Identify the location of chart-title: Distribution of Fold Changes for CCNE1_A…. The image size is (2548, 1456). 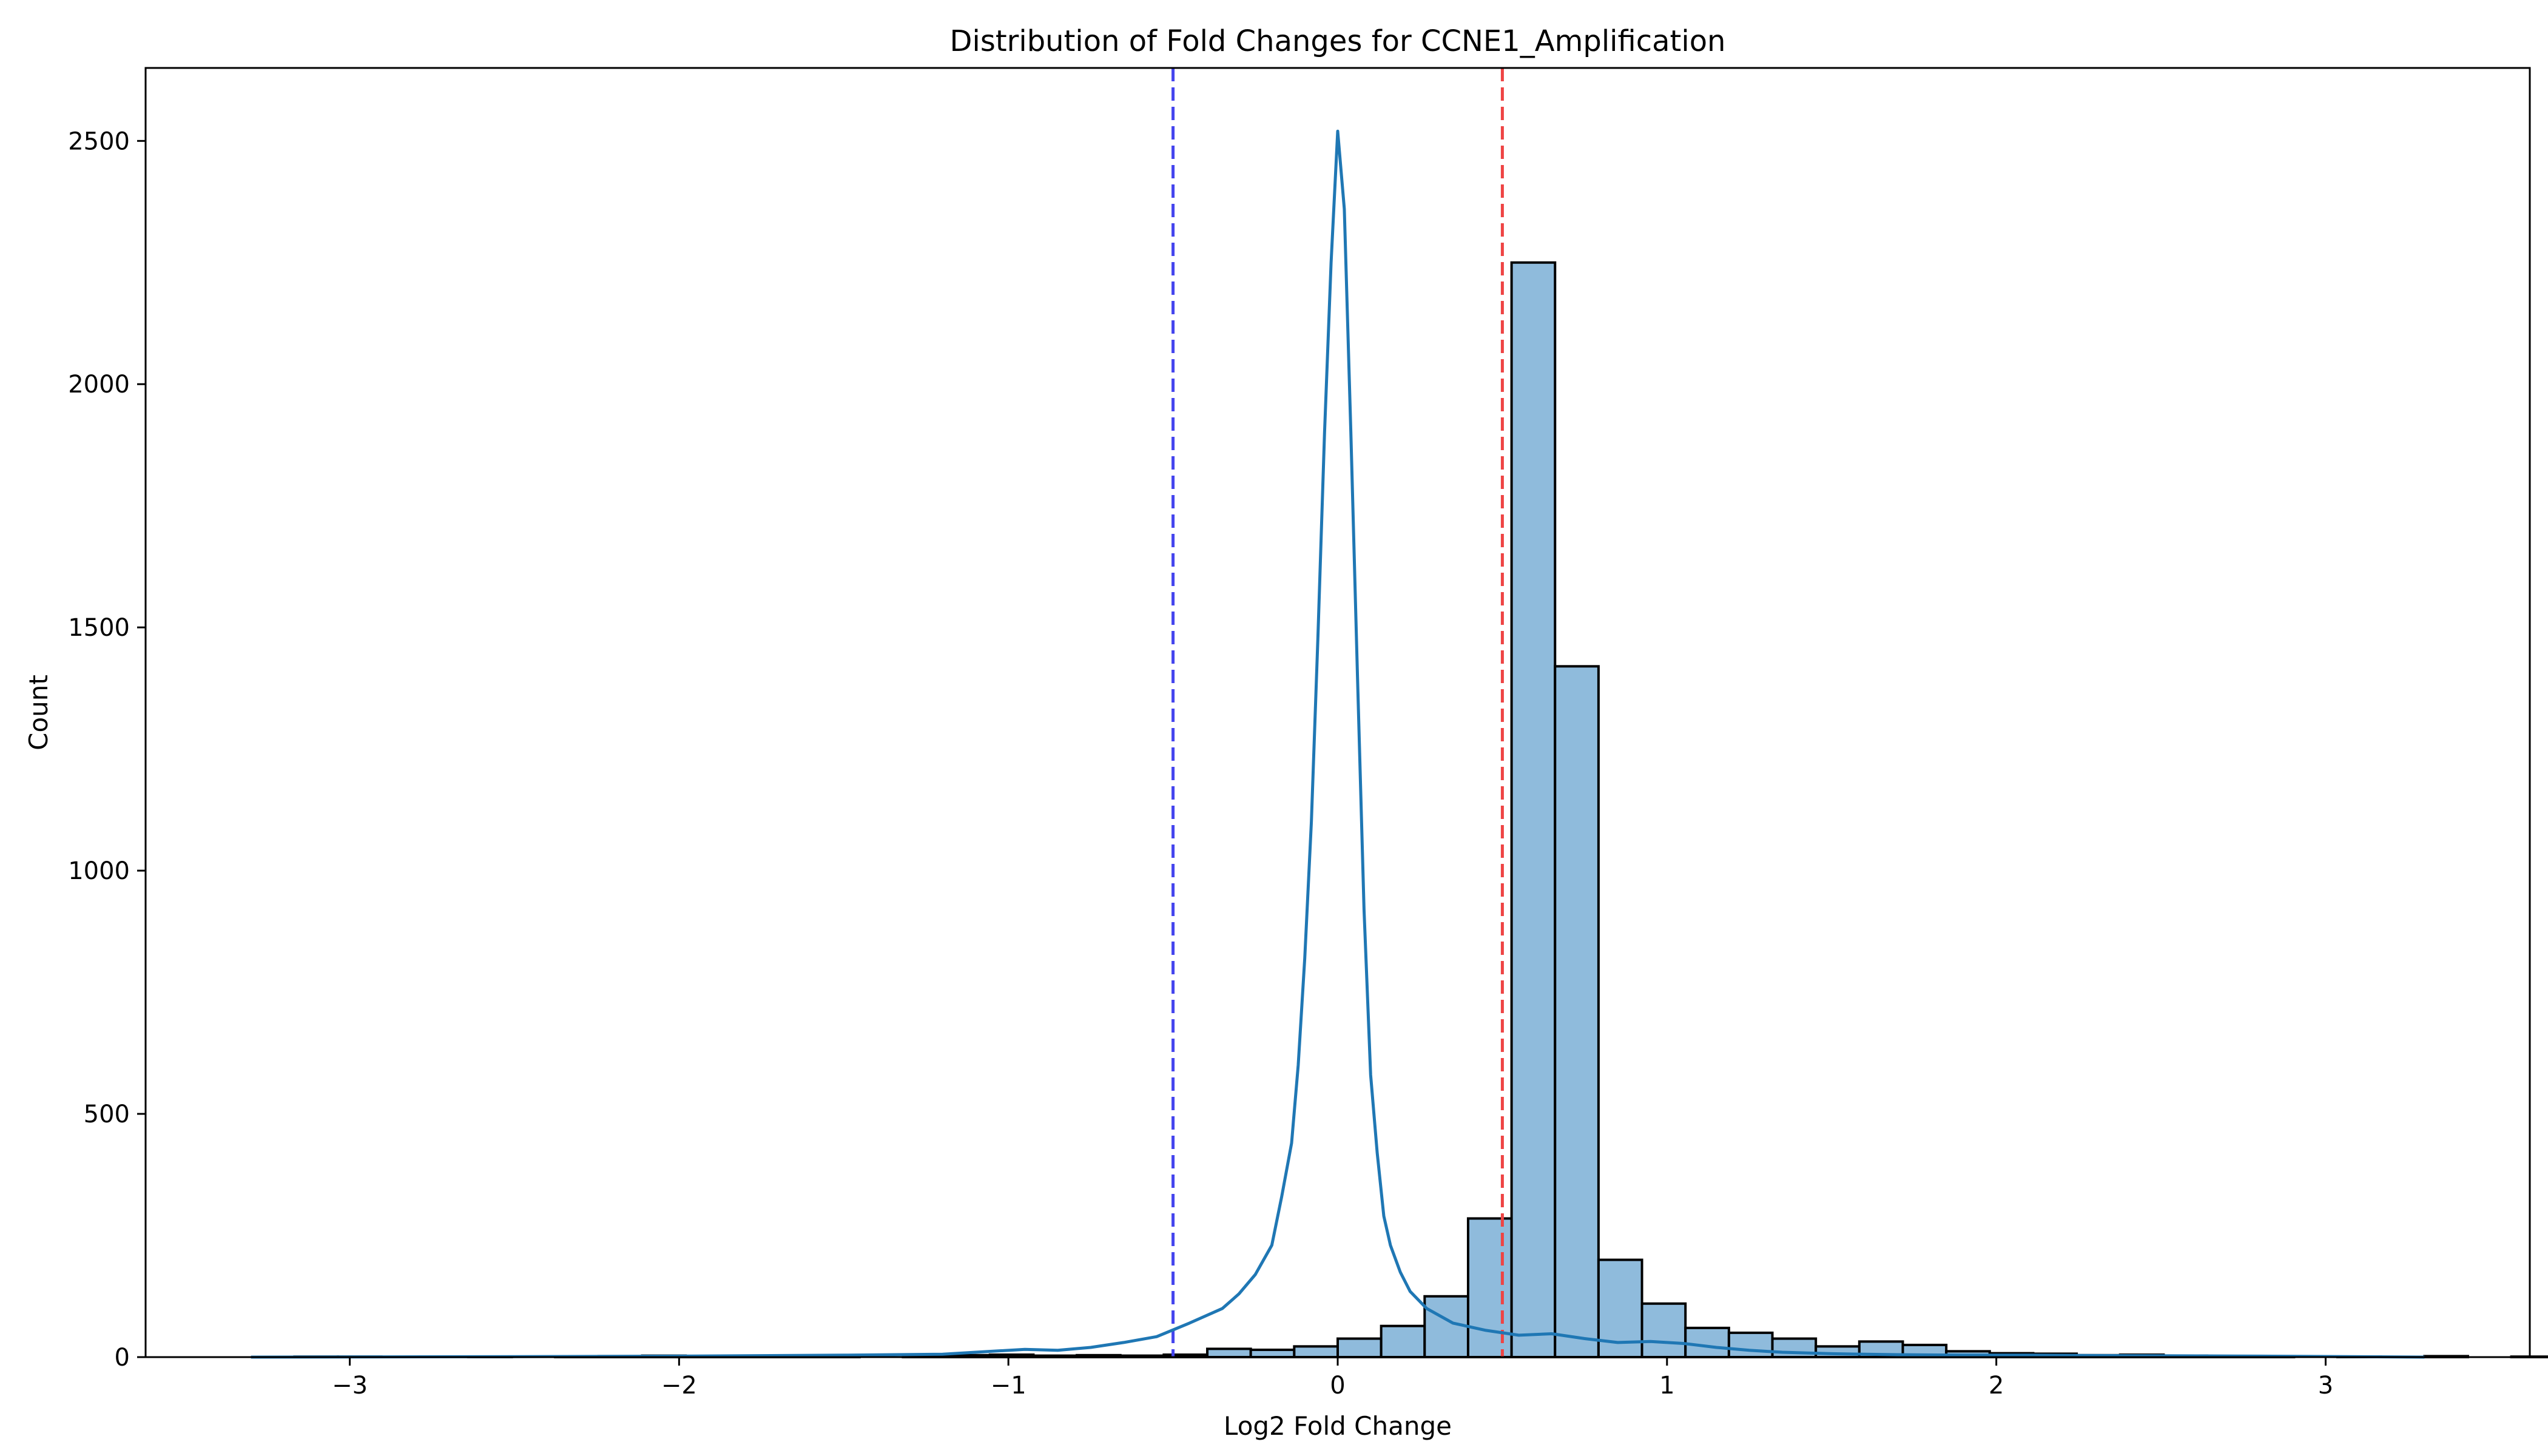
(1338, 41).